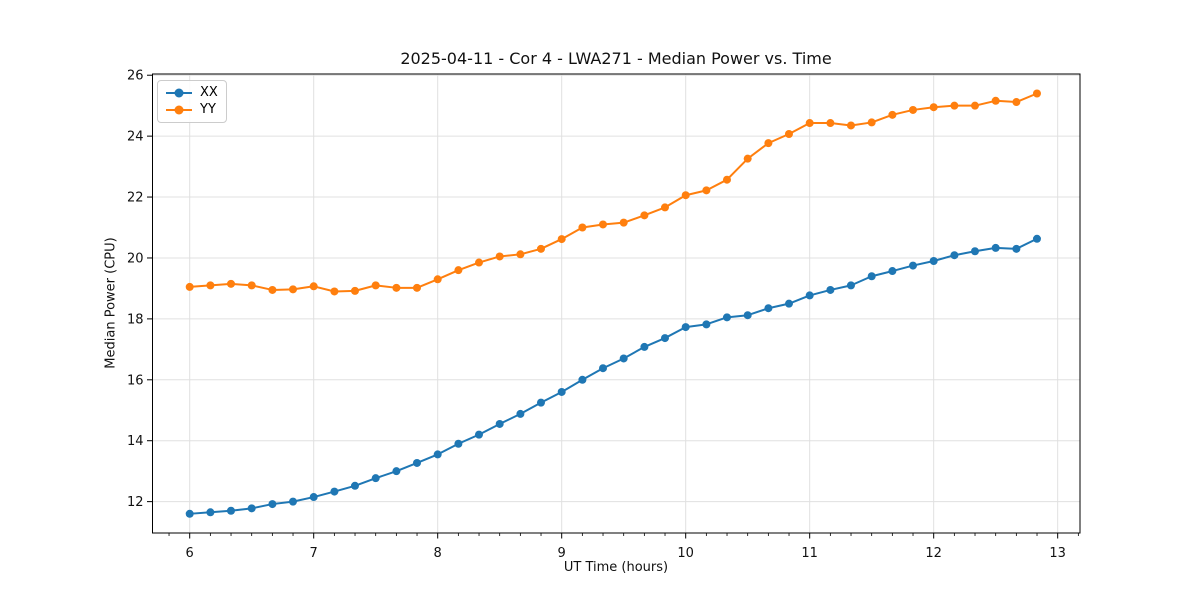 This screenshot has height=600, width=1200. I want to click on y-axis-label: Median Power (CPU), so click(111, 303).